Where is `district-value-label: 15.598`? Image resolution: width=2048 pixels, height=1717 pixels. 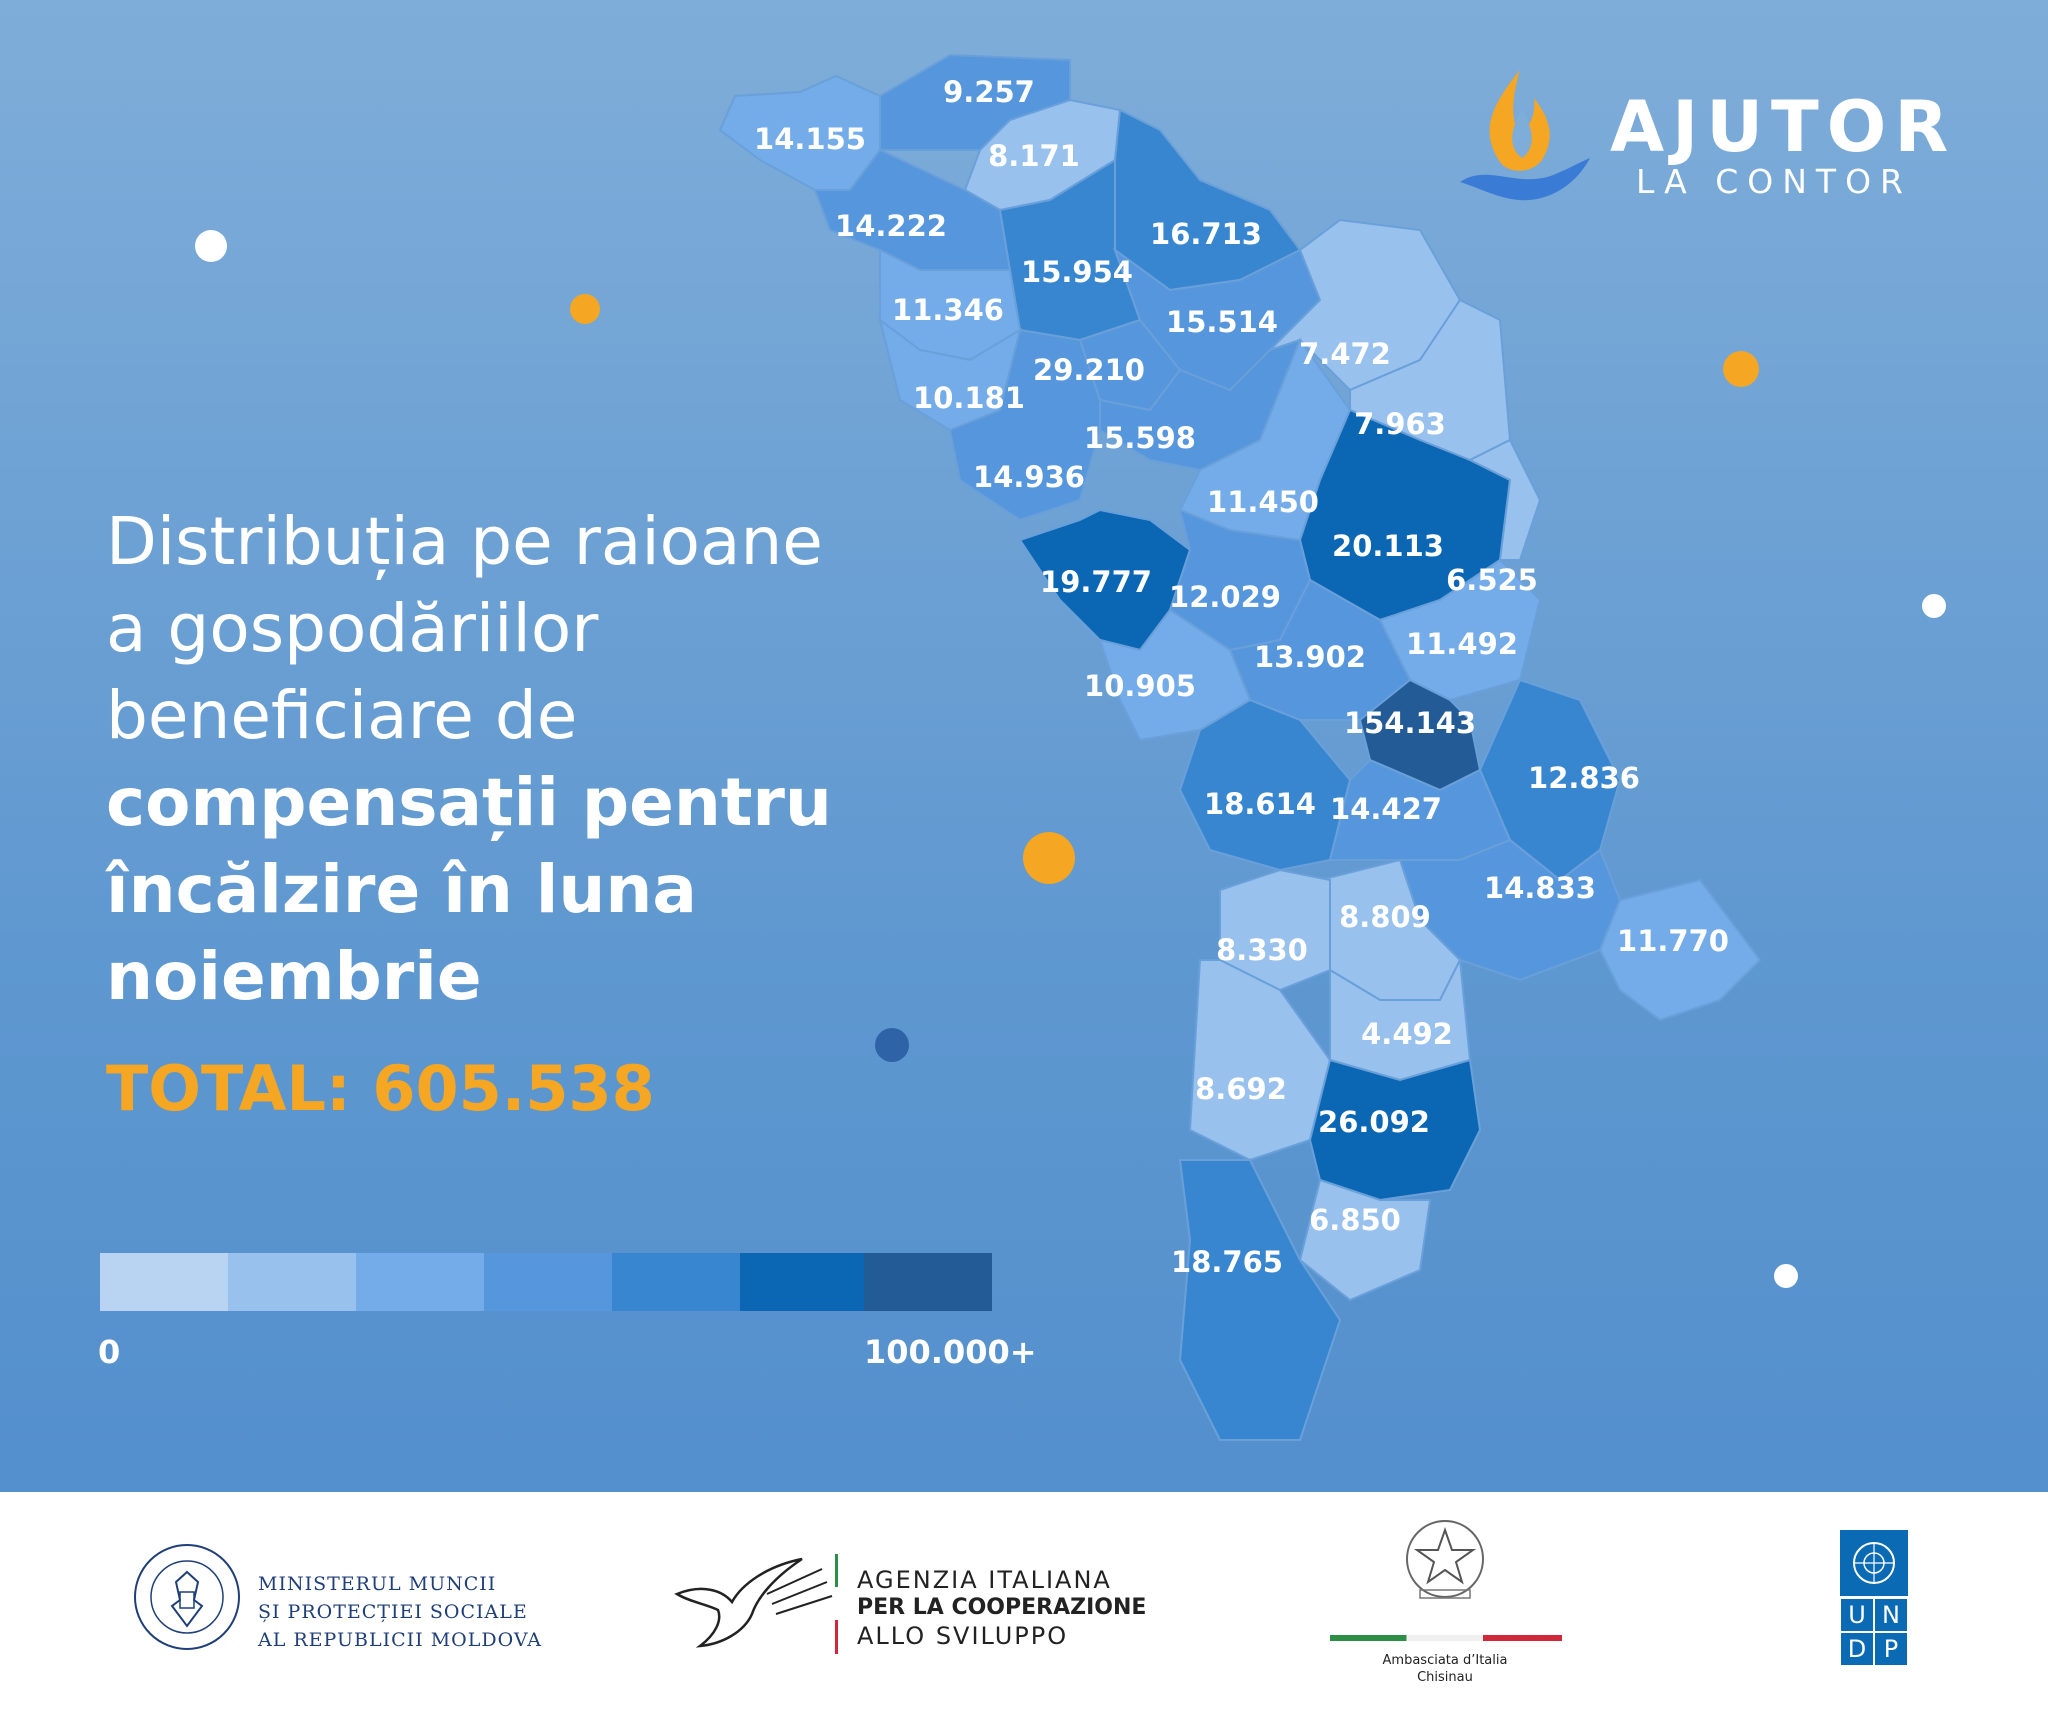 district-value-label: 15.598 is located at coordinates (1140, 438).